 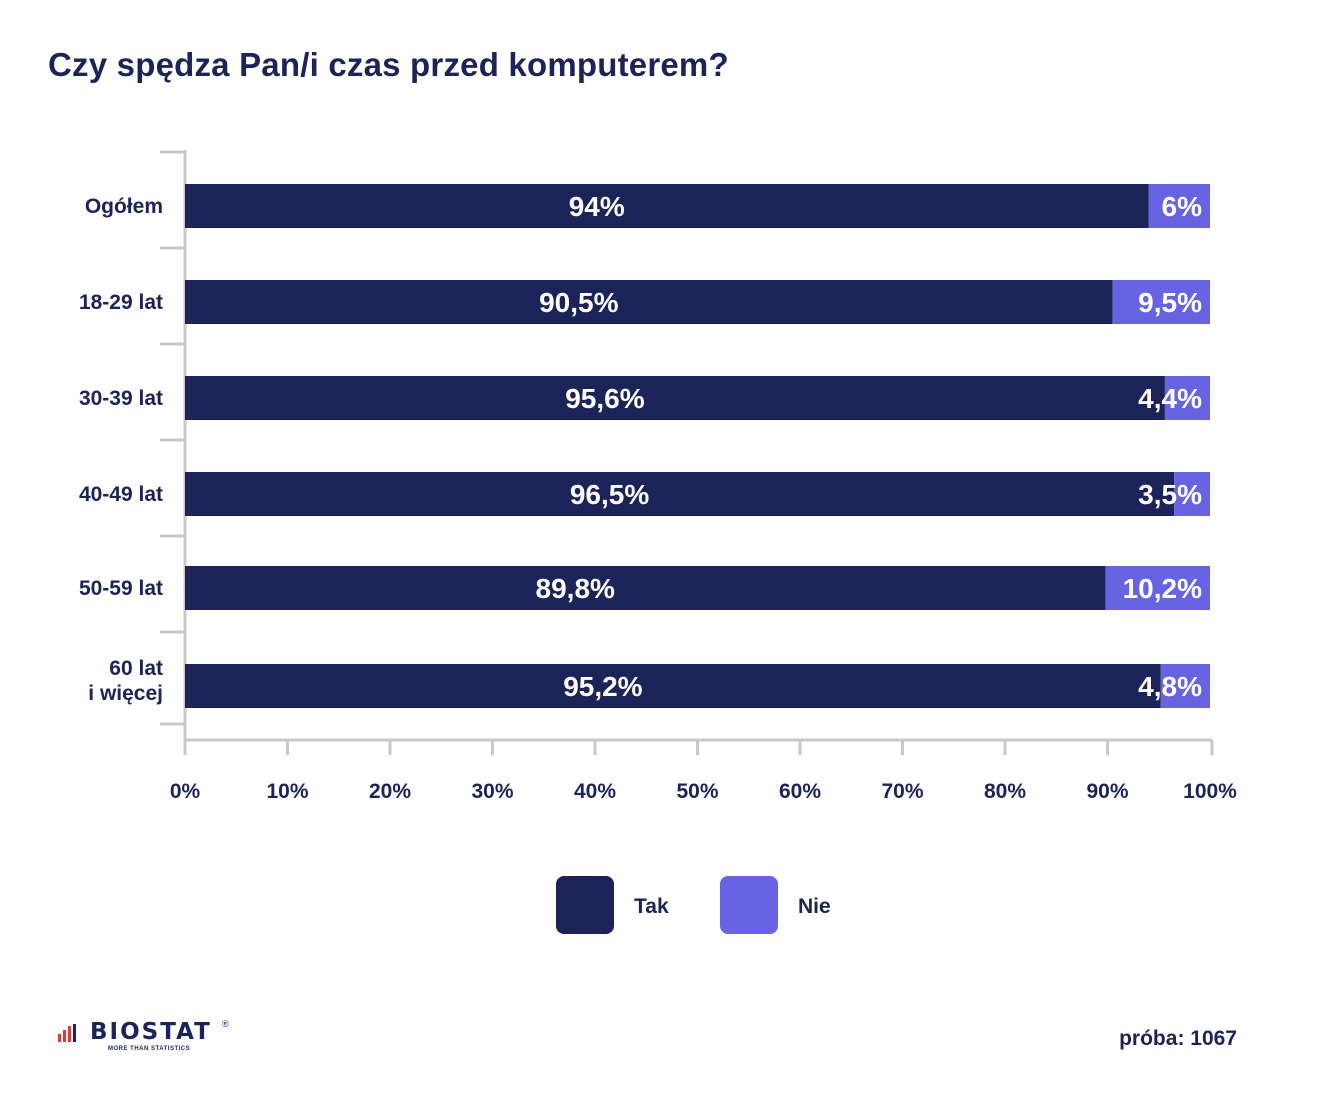 I want to click on data-label-tak: 95,6%, so click(x=604, y=398).